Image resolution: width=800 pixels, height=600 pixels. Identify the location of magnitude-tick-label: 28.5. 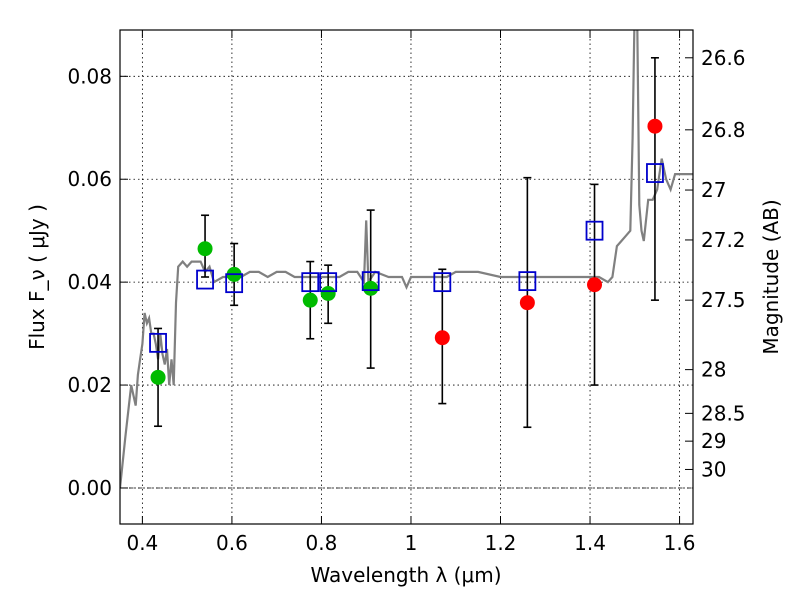
(723, 413).